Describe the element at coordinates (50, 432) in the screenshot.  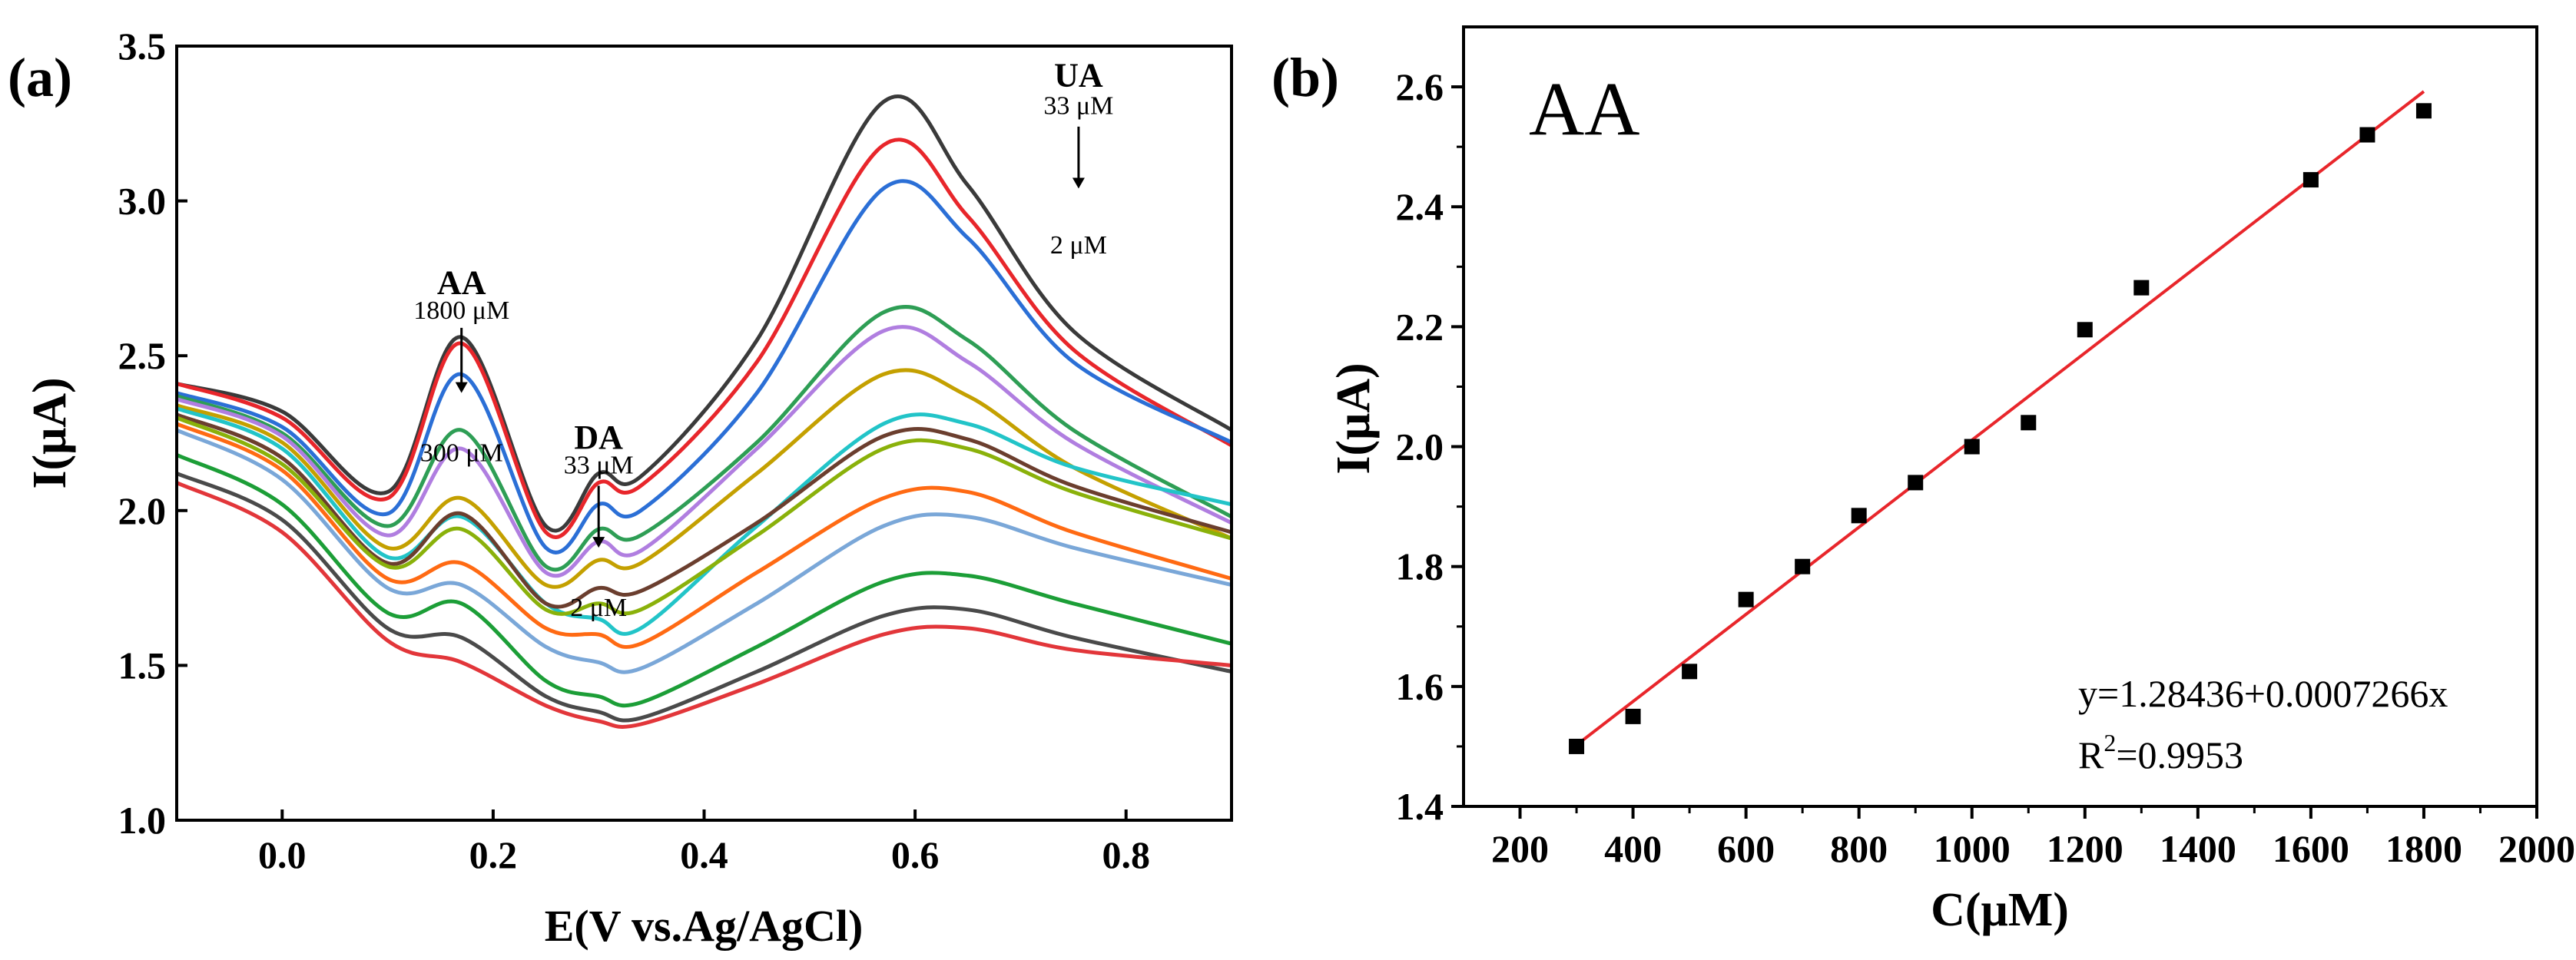
I see `panel-a-y-axis-label: I(μA)` at that location.